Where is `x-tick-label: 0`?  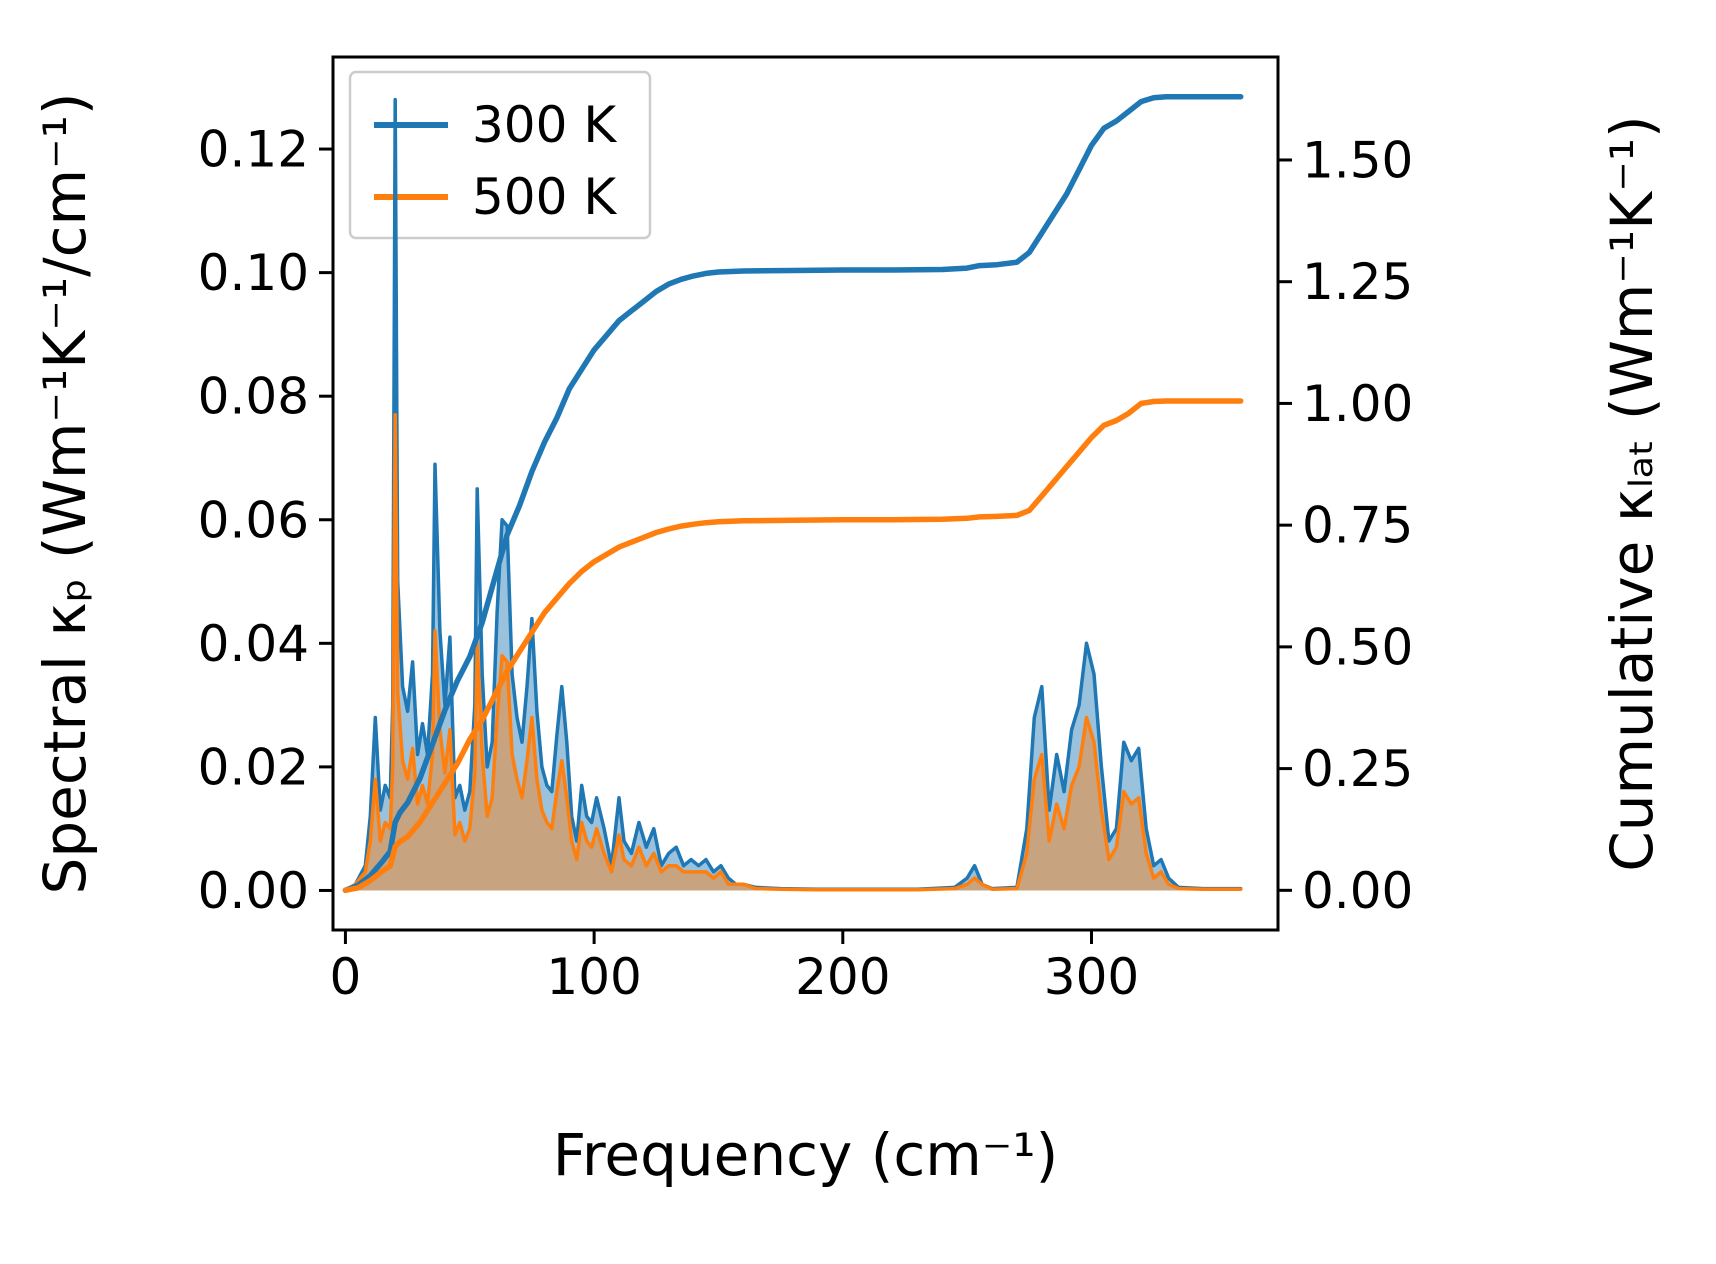
x-tick-label: 0 is located at coordinates (346, 977).